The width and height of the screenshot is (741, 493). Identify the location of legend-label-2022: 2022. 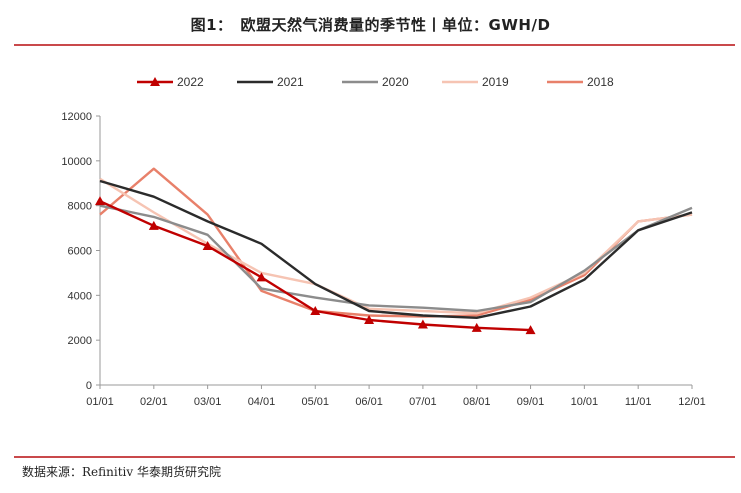
(190, 82).